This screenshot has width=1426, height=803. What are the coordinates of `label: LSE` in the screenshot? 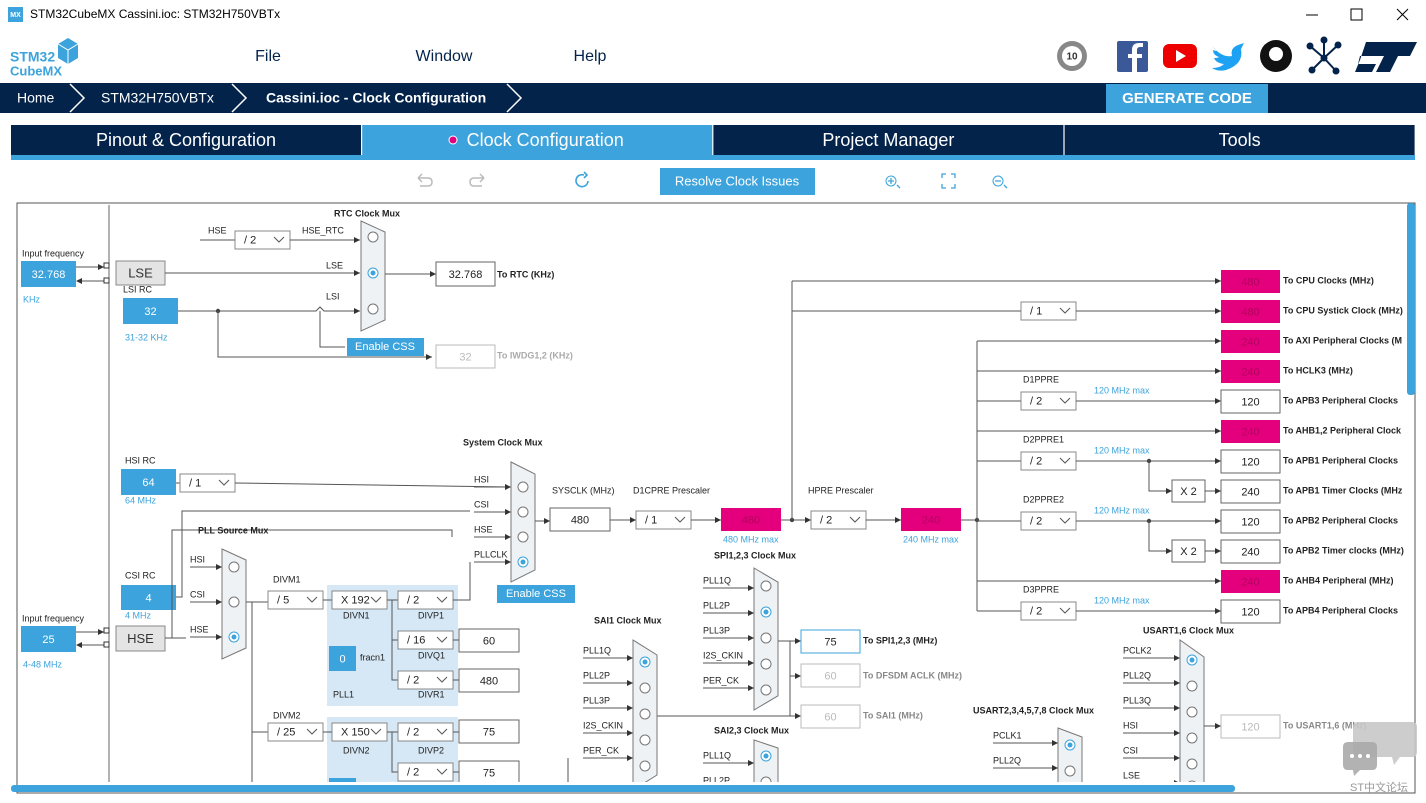 It's located at (1131, 775).